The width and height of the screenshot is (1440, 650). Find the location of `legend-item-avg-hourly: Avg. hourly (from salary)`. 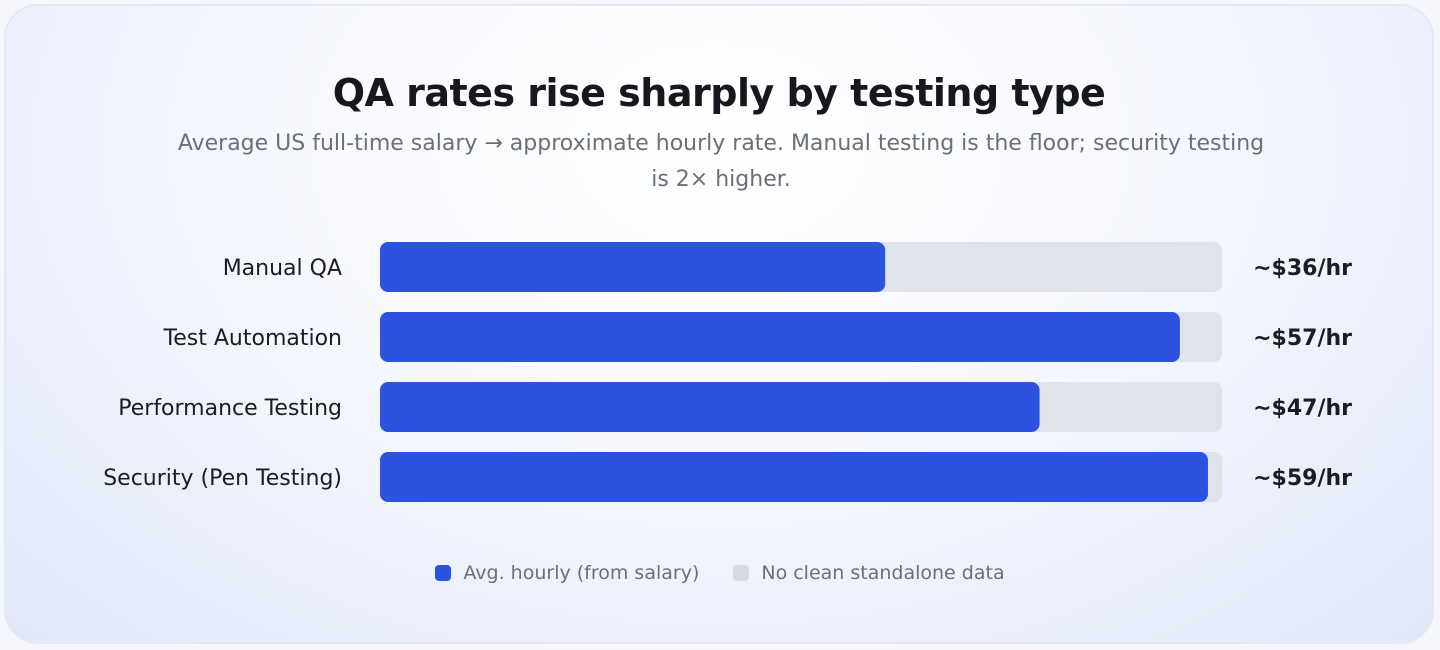

legend-item-avg-hourly: Avg. hourly (from salary) is located at coordinates (567, 573).